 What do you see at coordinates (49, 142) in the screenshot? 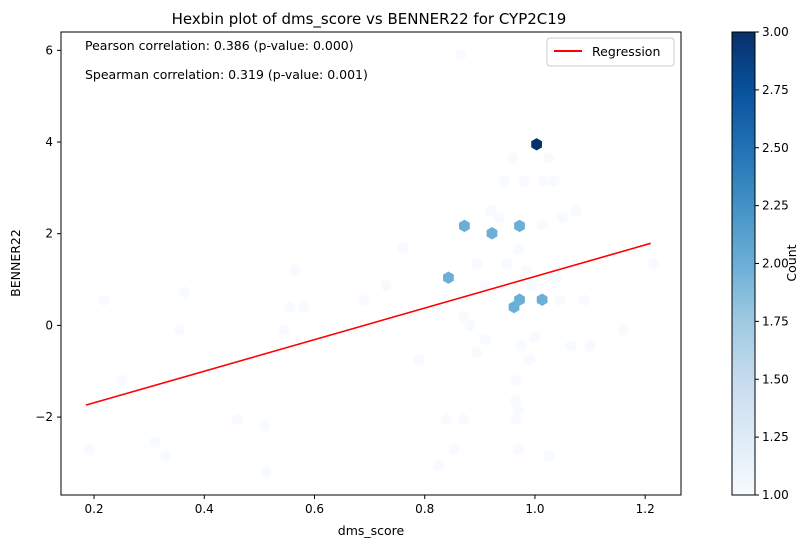
I see `y-tick-label: 4` at bounding box center [49, 142].